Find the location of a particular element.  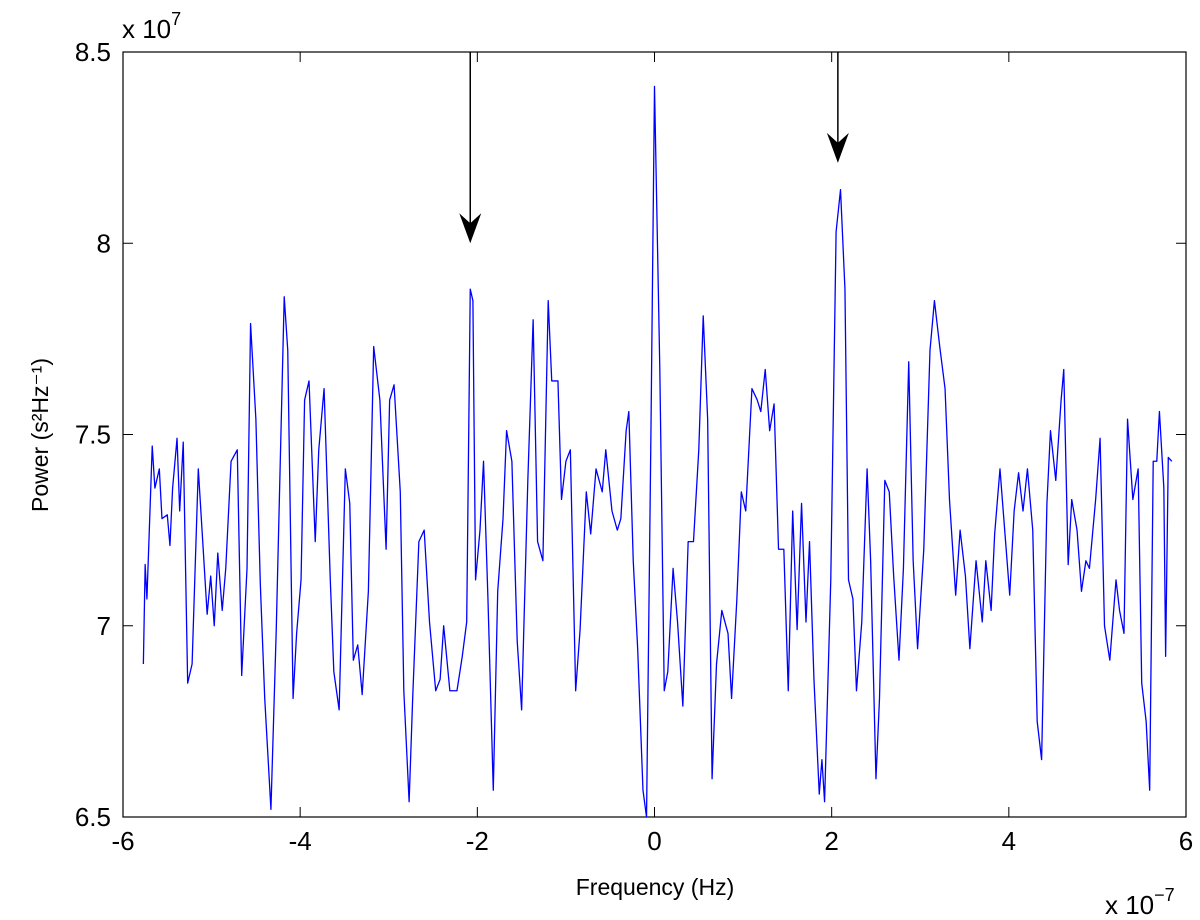

y-tick-label: 8 is located at coordinates (104, 243).